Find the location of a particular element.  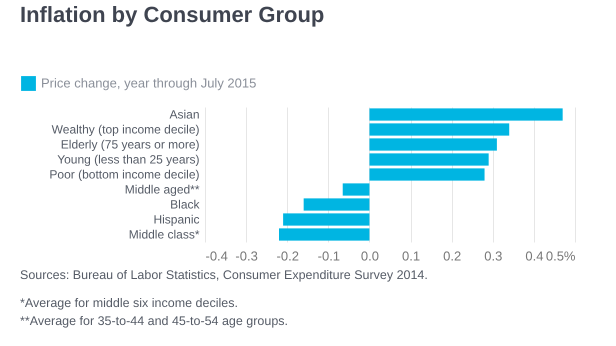

x-tick-label: 0.5% is located at coordinates (561, 256).